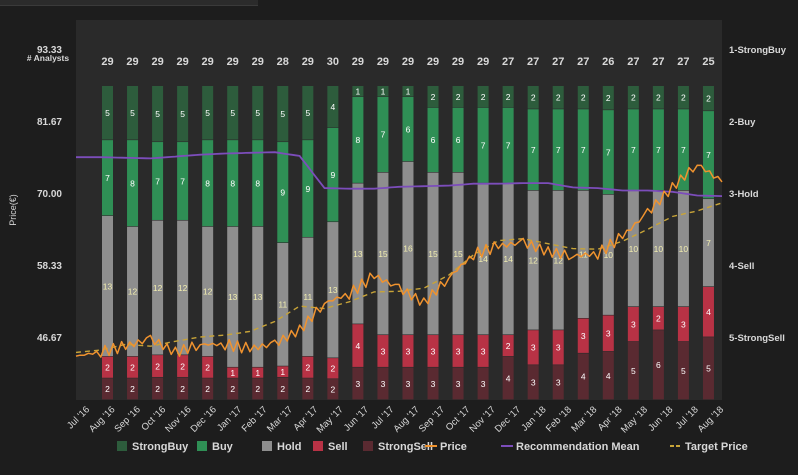 Image resolution: width=798 pixels, height=475 pixels. Describe the element at coordinates (332, 107) in the screenshot. I see `bar-label-strongbuy-10: 4` at that location.